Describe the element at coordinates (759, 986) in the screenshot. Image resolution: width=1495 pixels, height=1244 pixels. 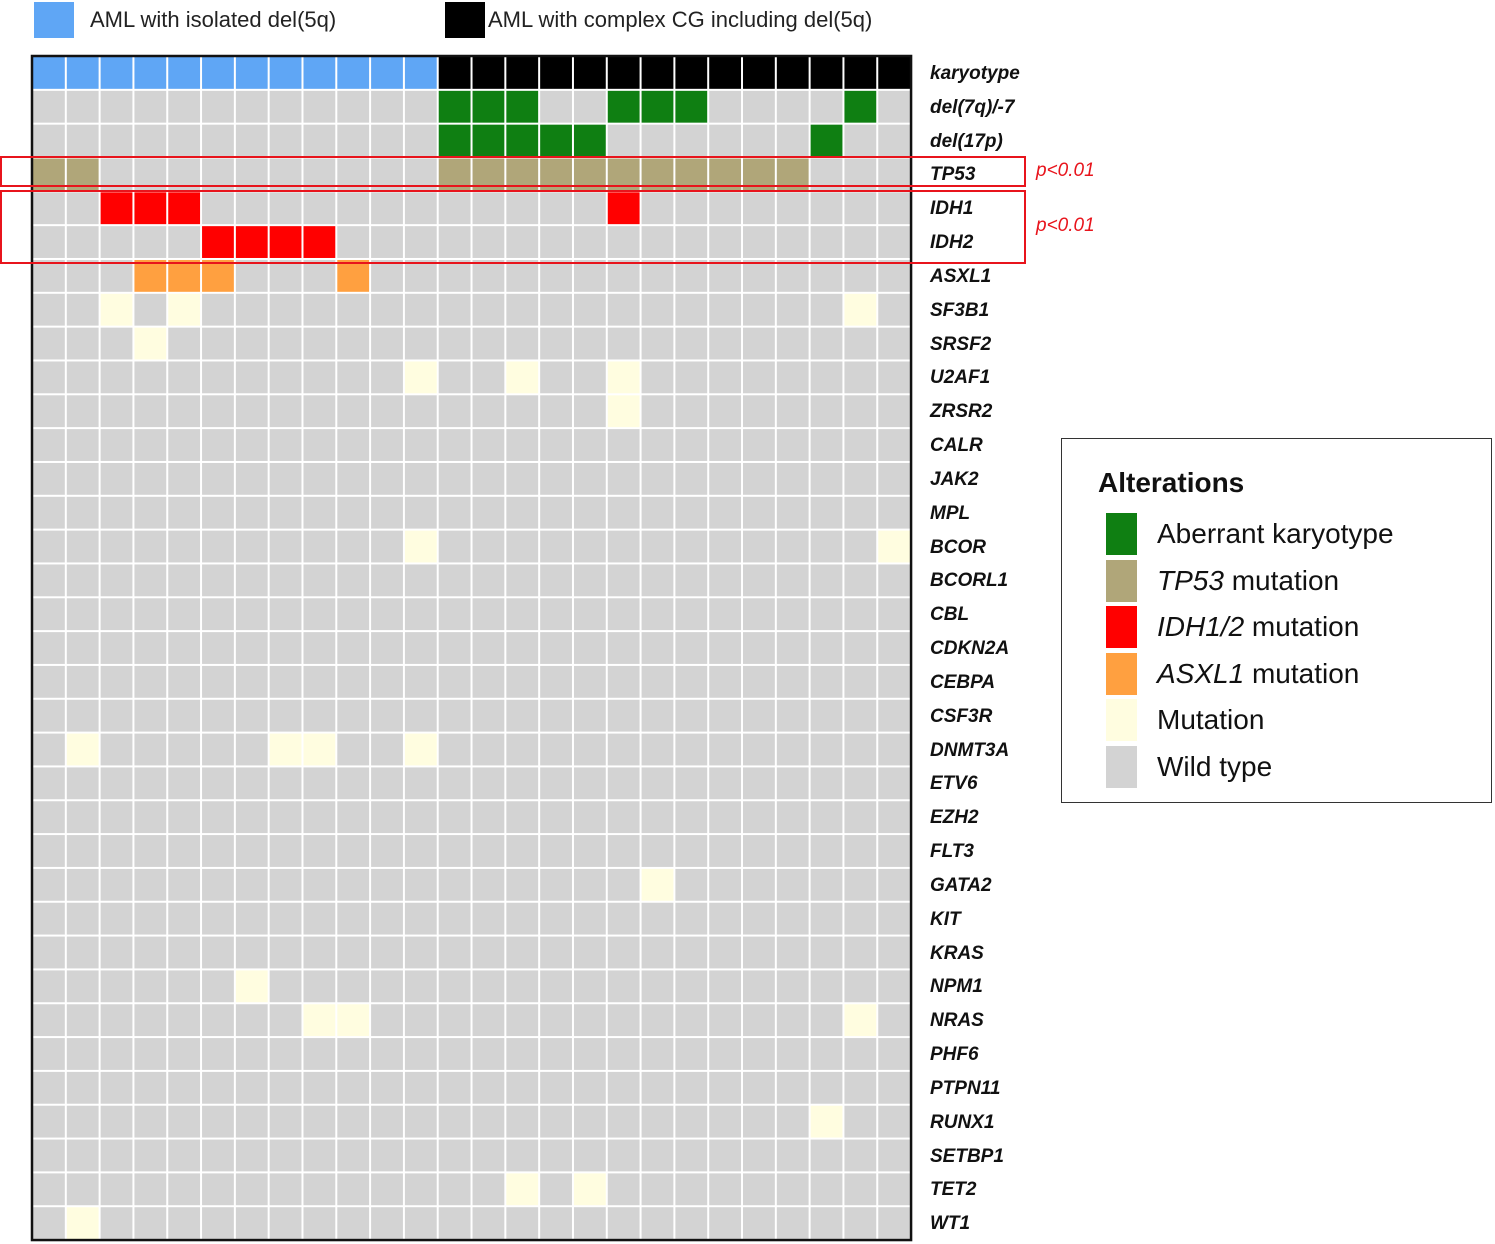
I see `cell-npm1-22-wild-type` at that location.